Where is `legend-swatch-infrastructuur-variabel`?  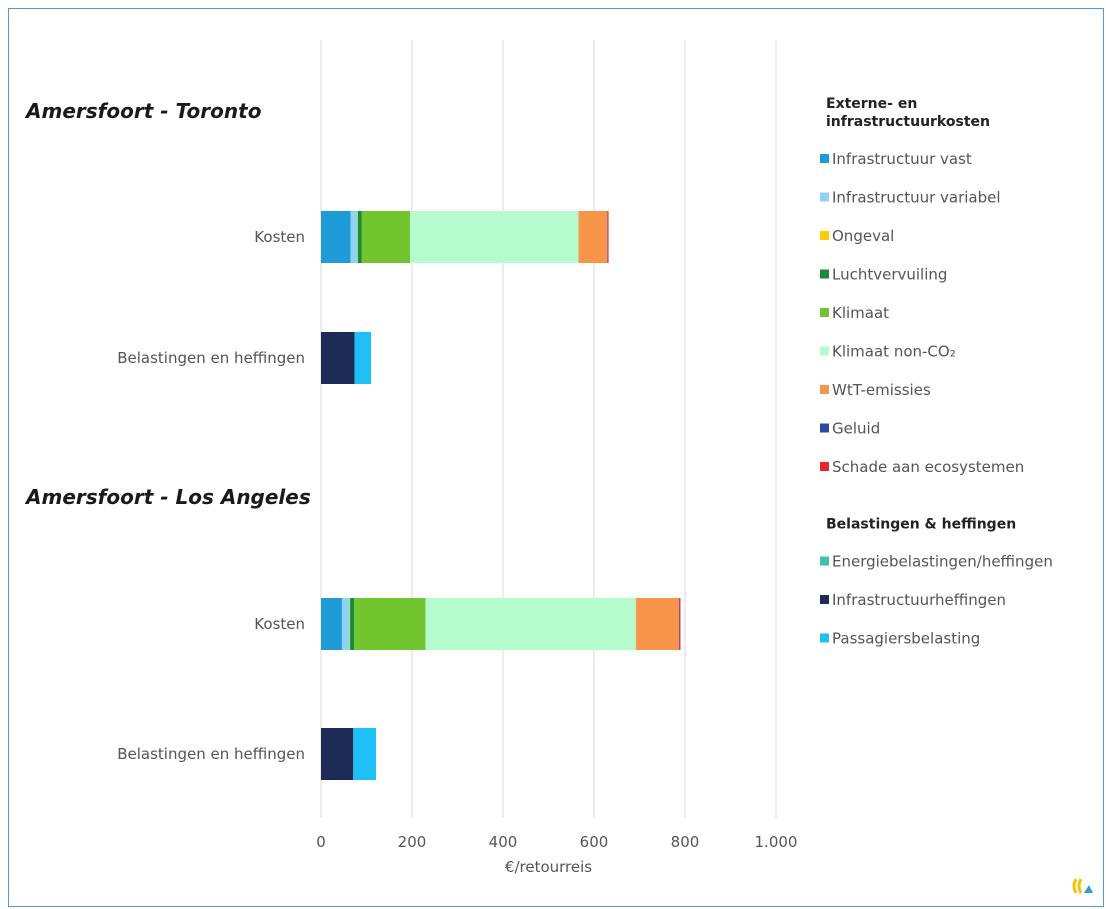 legend-swatch-infrastructuur-variabel is located at coordinates (824, 197).